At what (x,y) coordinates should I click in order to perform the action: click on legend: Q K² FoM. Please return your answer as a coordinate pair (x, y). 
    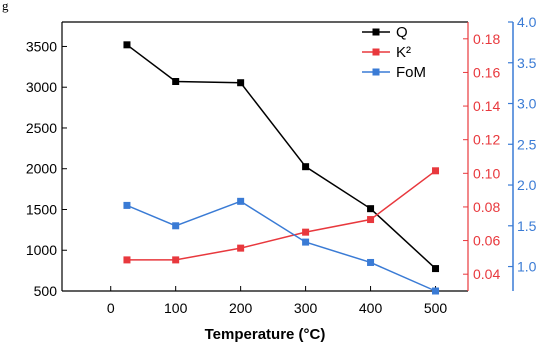
    Looking at the image, I should click on (394, 52).